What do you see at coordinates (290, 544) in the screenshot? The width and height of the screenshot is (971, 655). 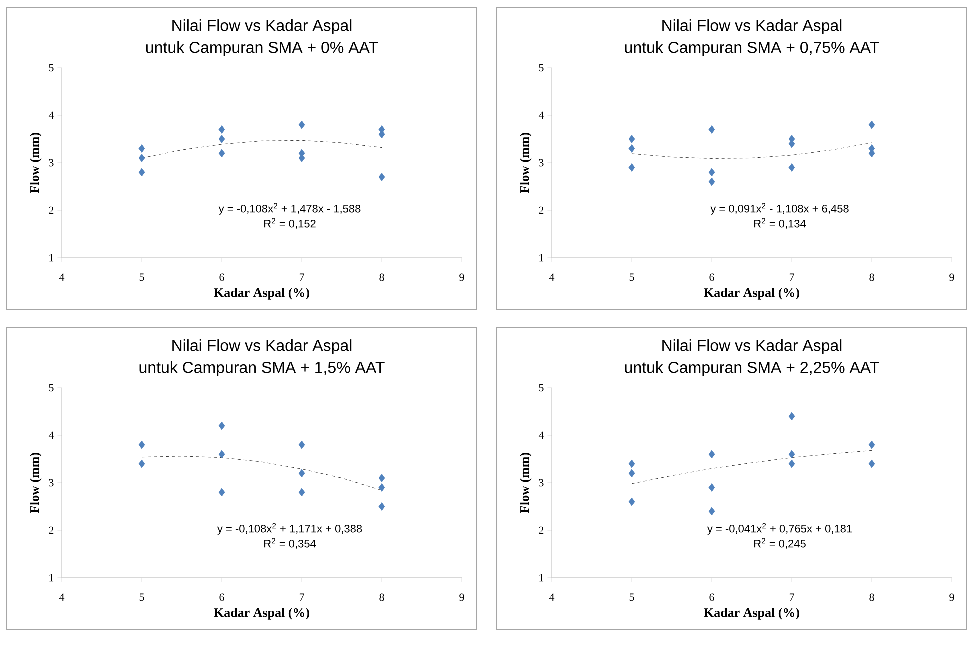 I see `annotation: R$^{2}$ = 0,354` at bounding box center [290, 544].